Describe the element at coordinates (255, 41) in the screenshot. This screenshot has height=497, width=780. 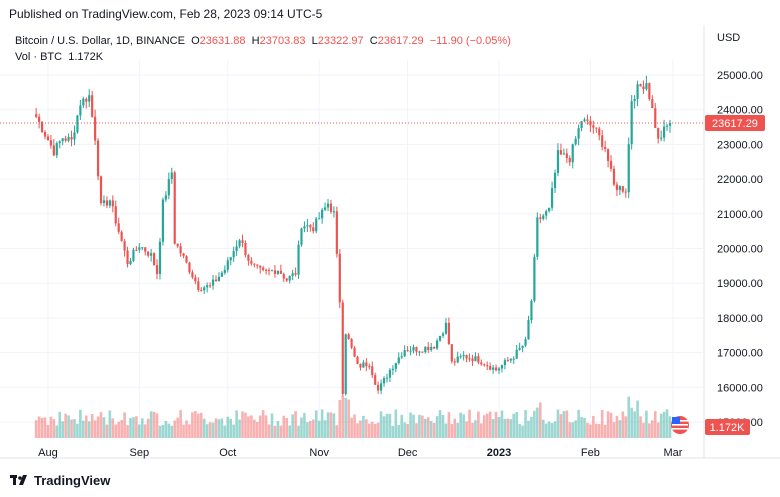
I see `high-label: H` at that location.